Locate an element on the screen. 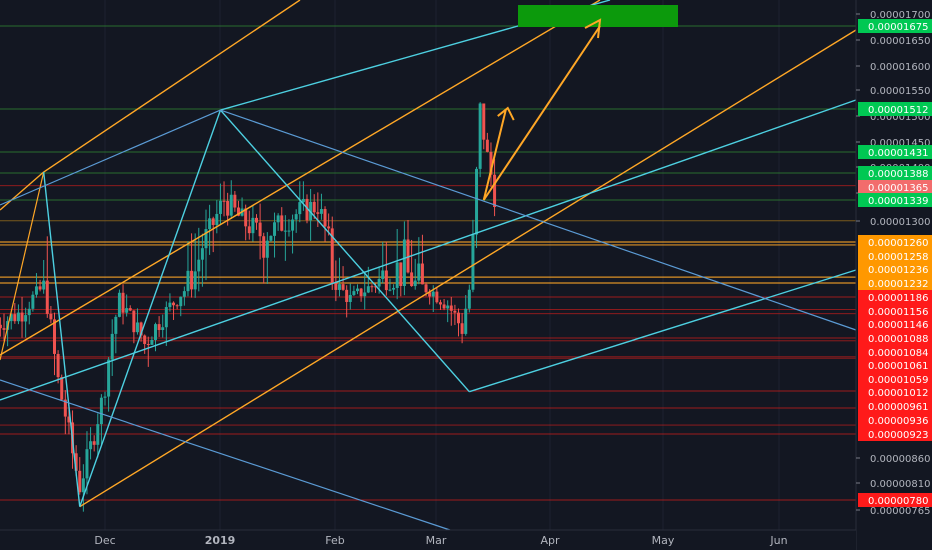  arrow-head is located at coordinates (506, 113).